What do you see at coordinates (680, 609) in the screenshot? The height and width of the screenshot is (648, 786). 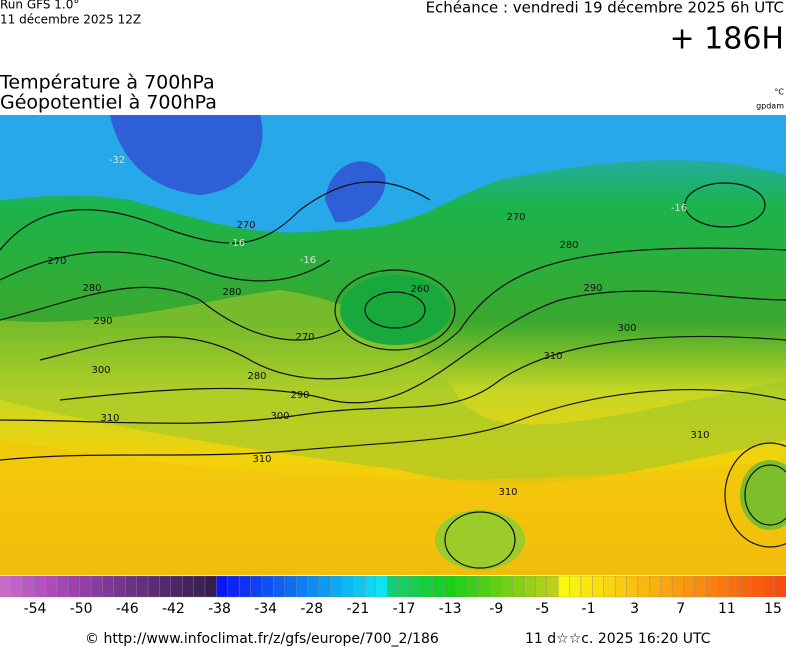 I see `colorbar-label: 7` at bounding box center [680, 609].